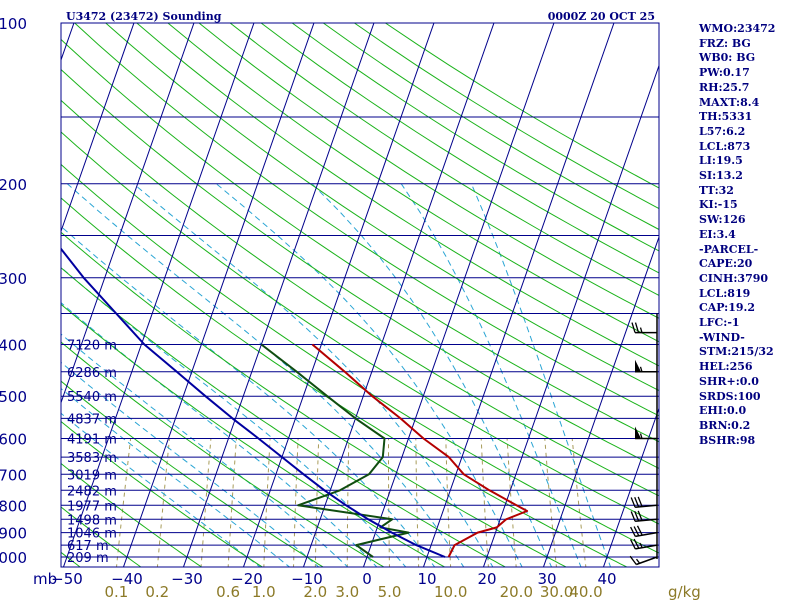 The image size is (800, 600). Describe the element at coordinates (726, 367) in the screenshot. I see `index-line: HEL:256` at that location.